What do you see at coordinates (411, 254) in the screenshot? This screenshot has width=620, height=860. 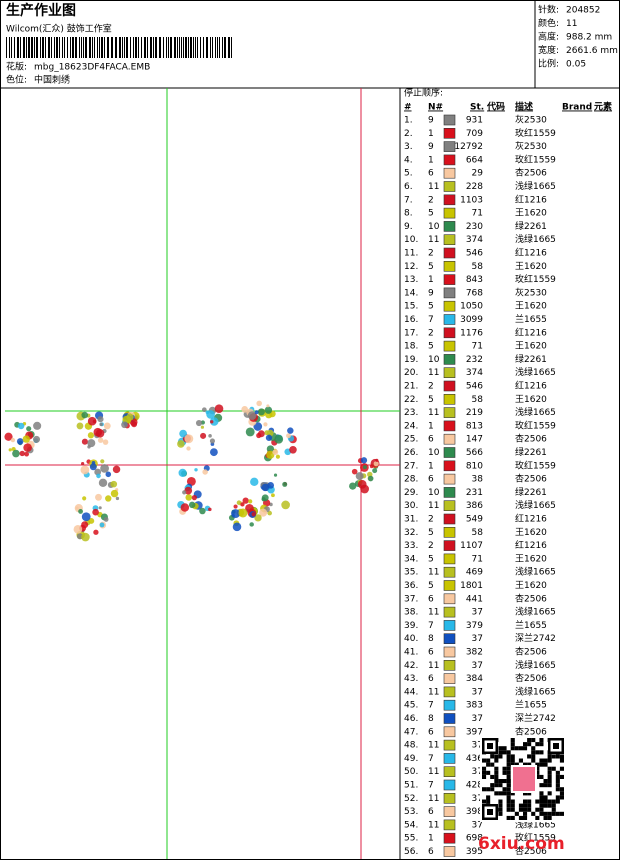 I see `row-index: 11.` at bounding box center [411, 254].